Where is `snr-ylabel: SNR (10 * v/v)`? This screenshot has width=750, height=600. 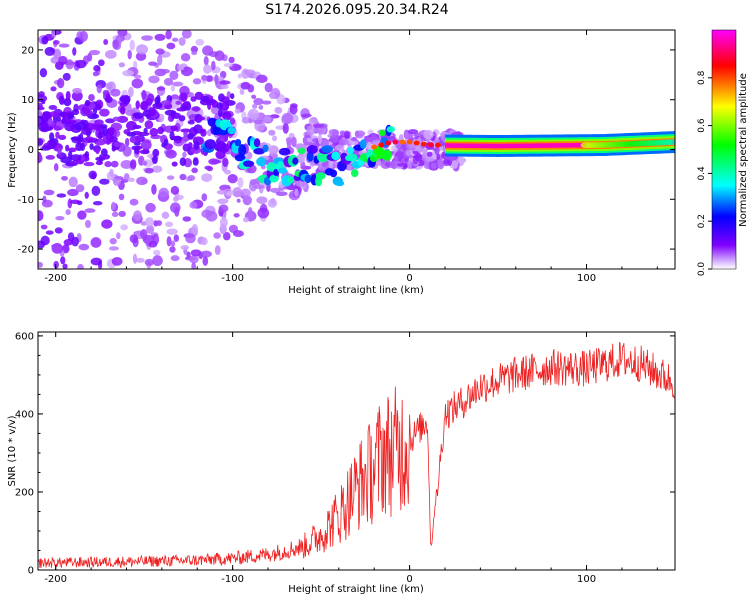 snr-ylabel: SNR (10 * v/v) is located at coordinates (12, 450).